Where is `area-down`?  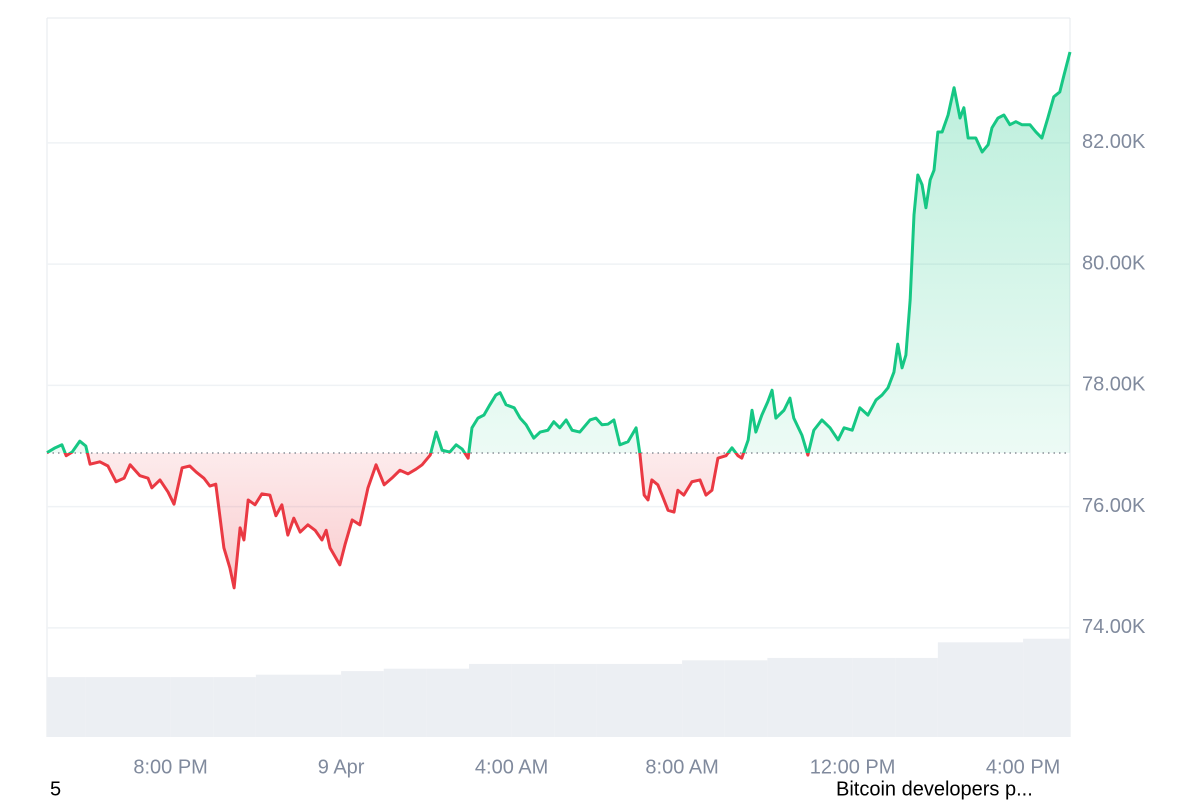 area-down is located at coordinates (558, 520).